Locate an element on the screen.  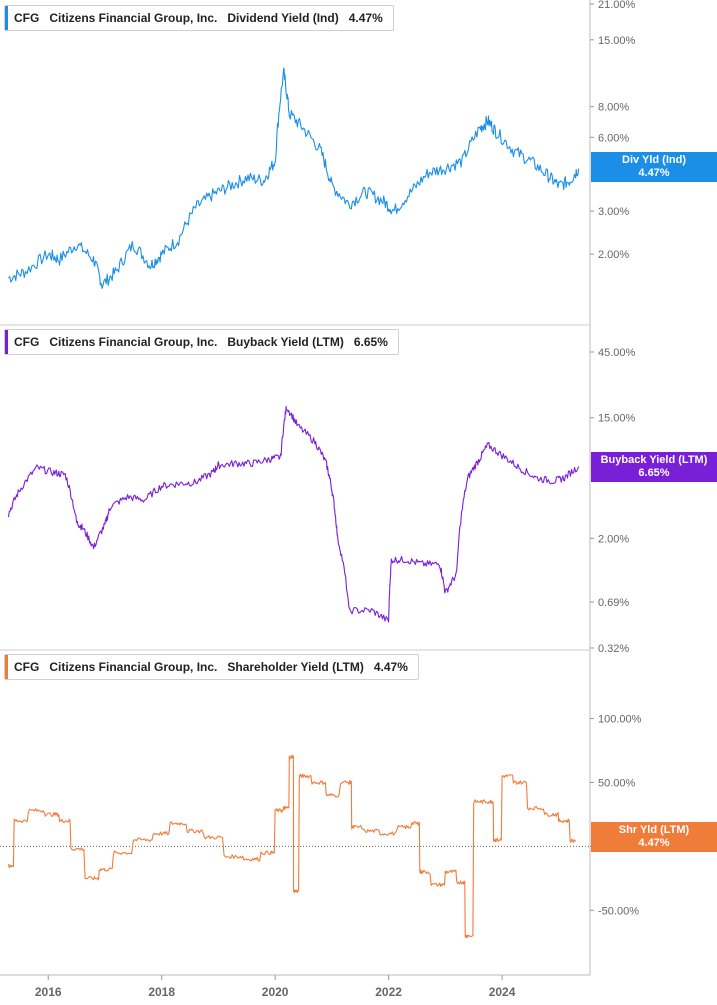
panel1-badge-label: Div Yld (Ind) is located at coordinates (654, 160).